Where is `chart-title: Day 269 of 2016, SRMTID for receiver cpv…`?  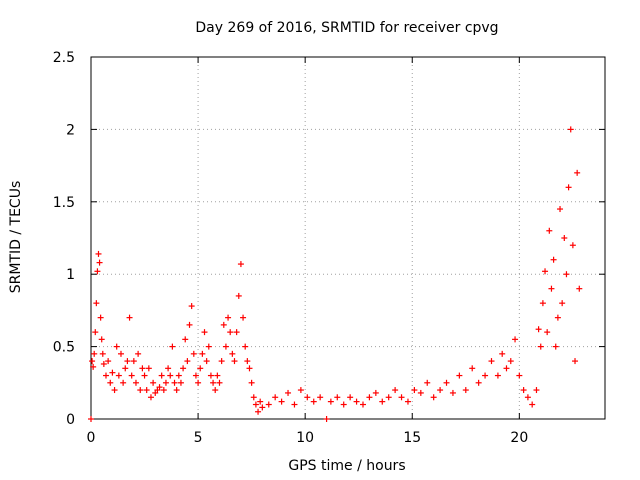 chart-title: Day 269 of 2016, SRMTID for receiver cpv… is located at coordinates (346, 28).